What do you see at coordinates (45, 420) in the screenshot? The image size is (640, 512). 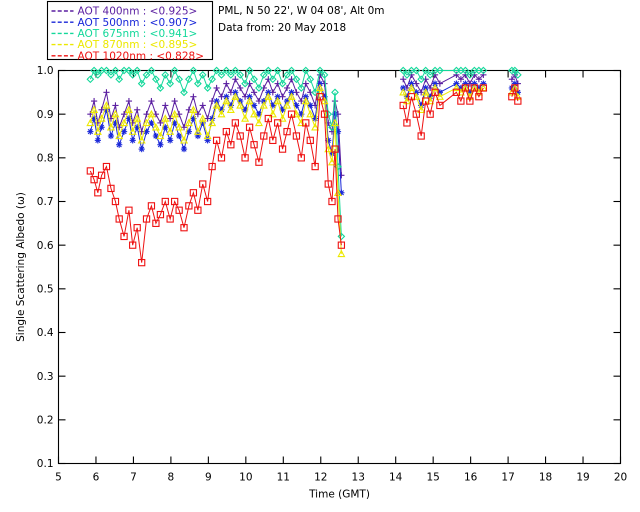 I see `y-tick-label: 0.2` at bounding box center [45, 420].